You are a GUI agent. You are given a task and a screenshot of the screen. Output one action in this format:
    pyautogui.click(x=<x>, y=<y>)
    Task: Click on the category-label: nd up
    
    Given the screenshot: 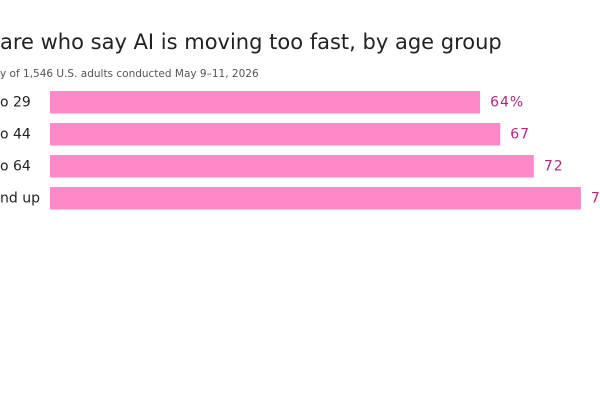 What is the action you would take?
    pyautogui.click(x=20, y=198)
    